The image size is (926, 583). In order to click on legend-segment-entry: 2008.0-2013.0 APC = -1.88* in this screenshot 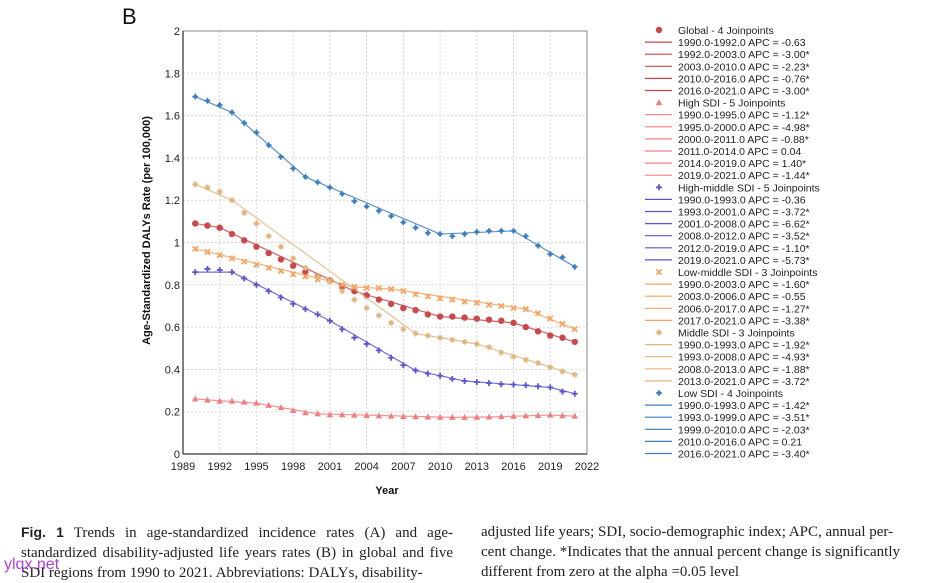, I will do `click(727, 370)`.